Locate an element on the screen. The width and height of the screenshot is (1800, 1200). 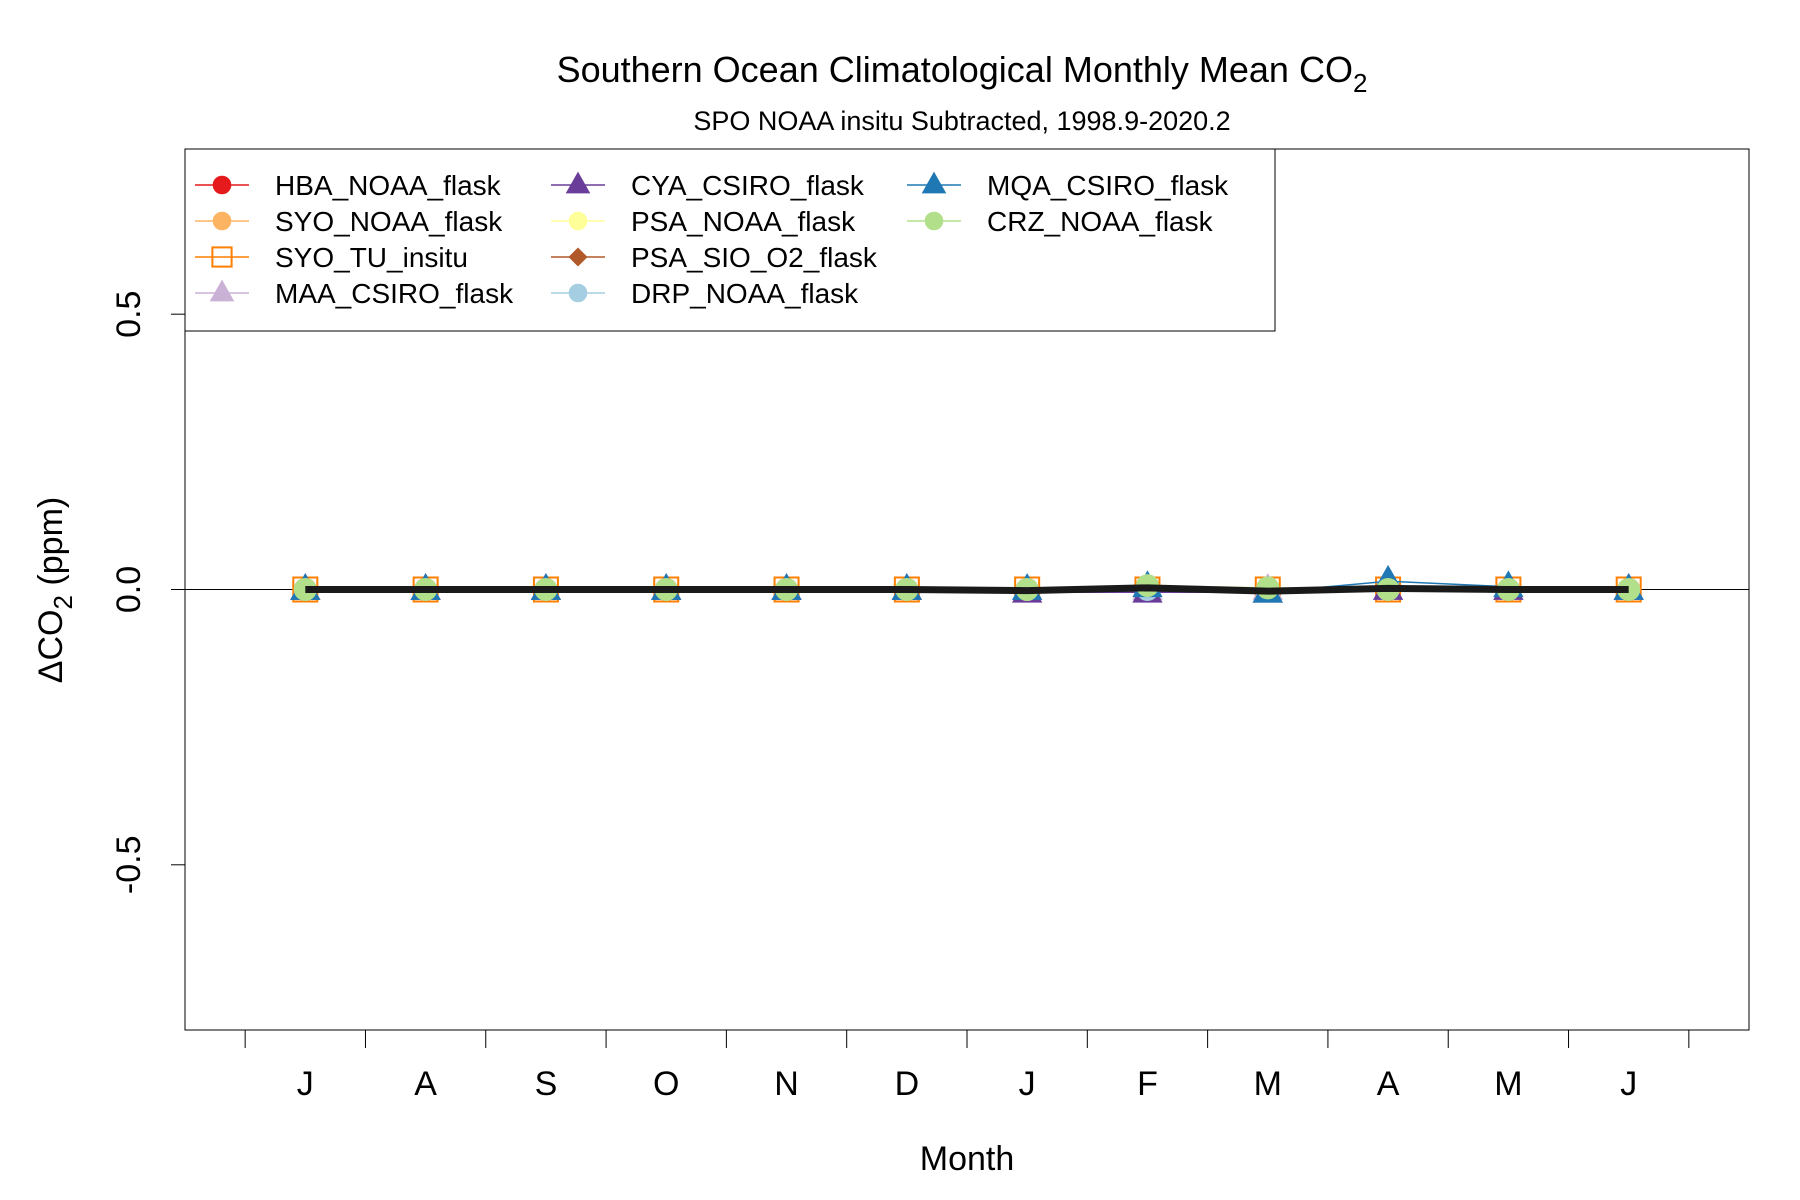
legend-label: SYO_NOAA_flask is located at coordinates (389, 221).